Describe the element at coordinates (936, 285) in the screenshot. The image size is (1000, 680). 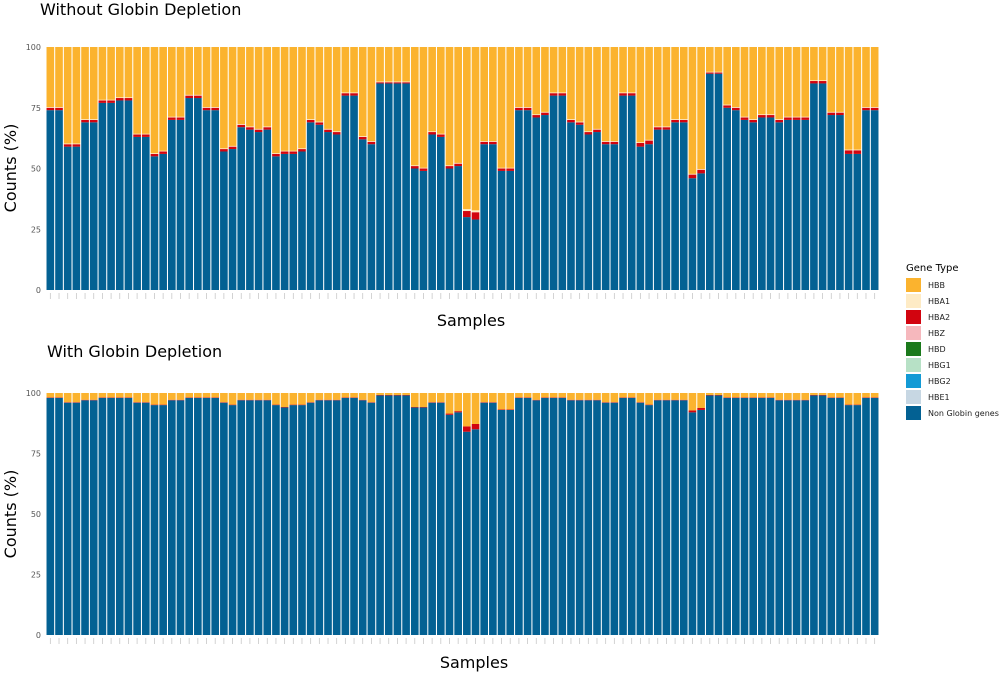
I see `legend-label: HBB` at that location.